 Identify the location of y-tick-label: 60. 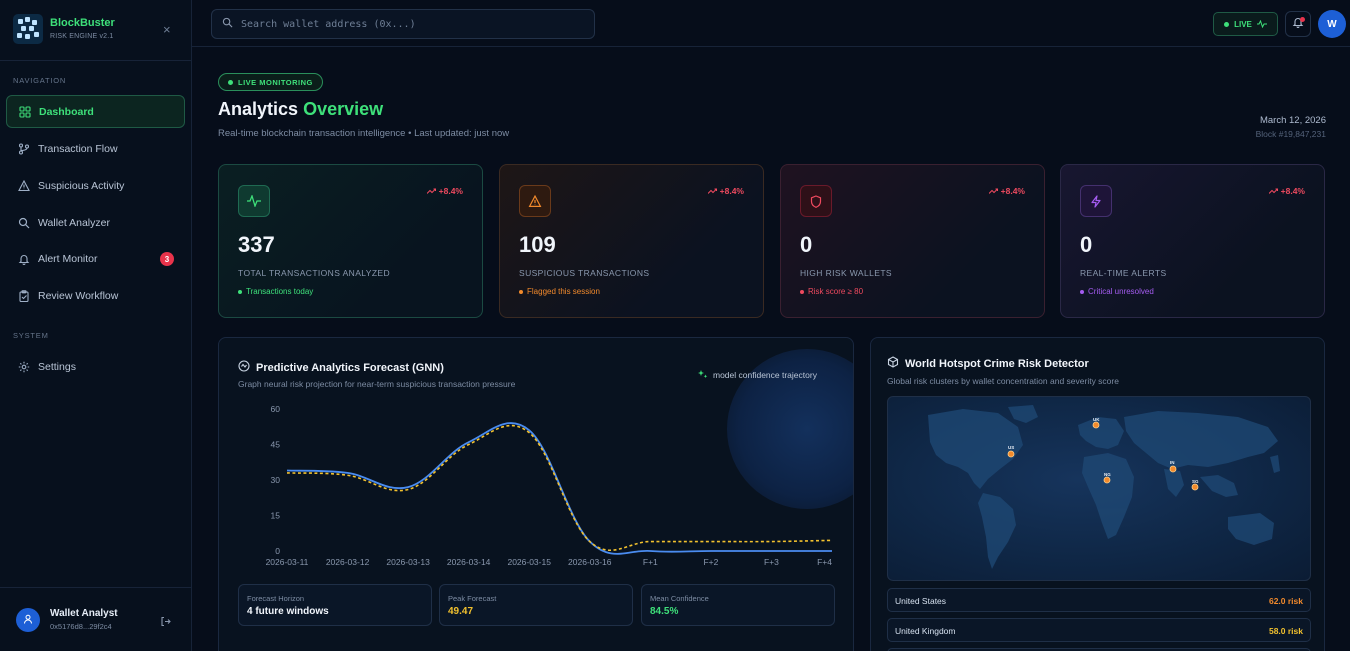
(276, 409).